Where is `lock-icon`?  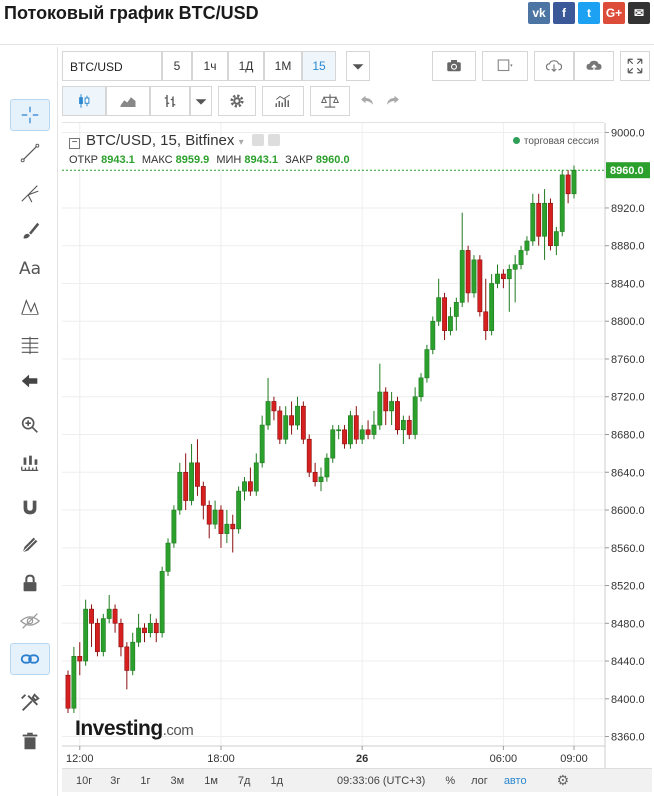
lock-icon is located at coordinates (30, 583).